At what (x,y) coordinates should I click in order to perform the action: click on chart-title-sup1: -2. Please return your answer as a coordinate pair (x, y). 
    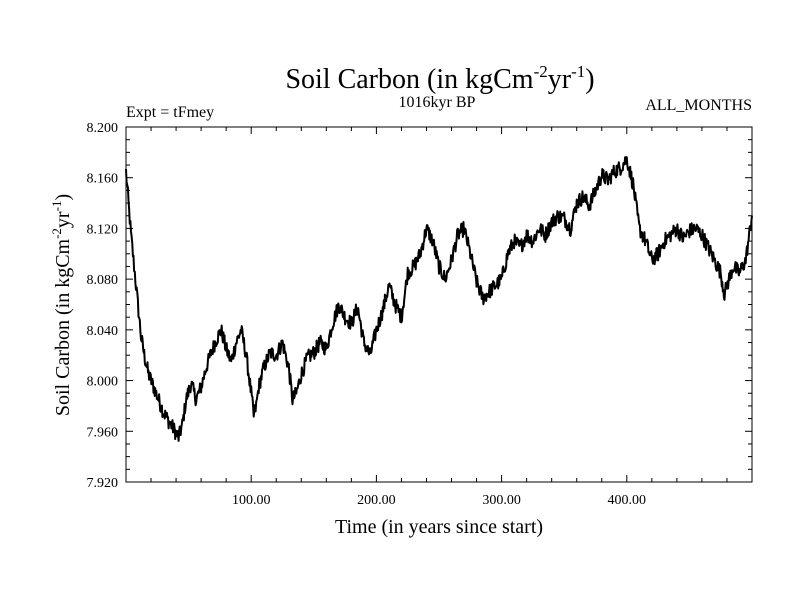
    Looking at the image, I should click on (541, 71).